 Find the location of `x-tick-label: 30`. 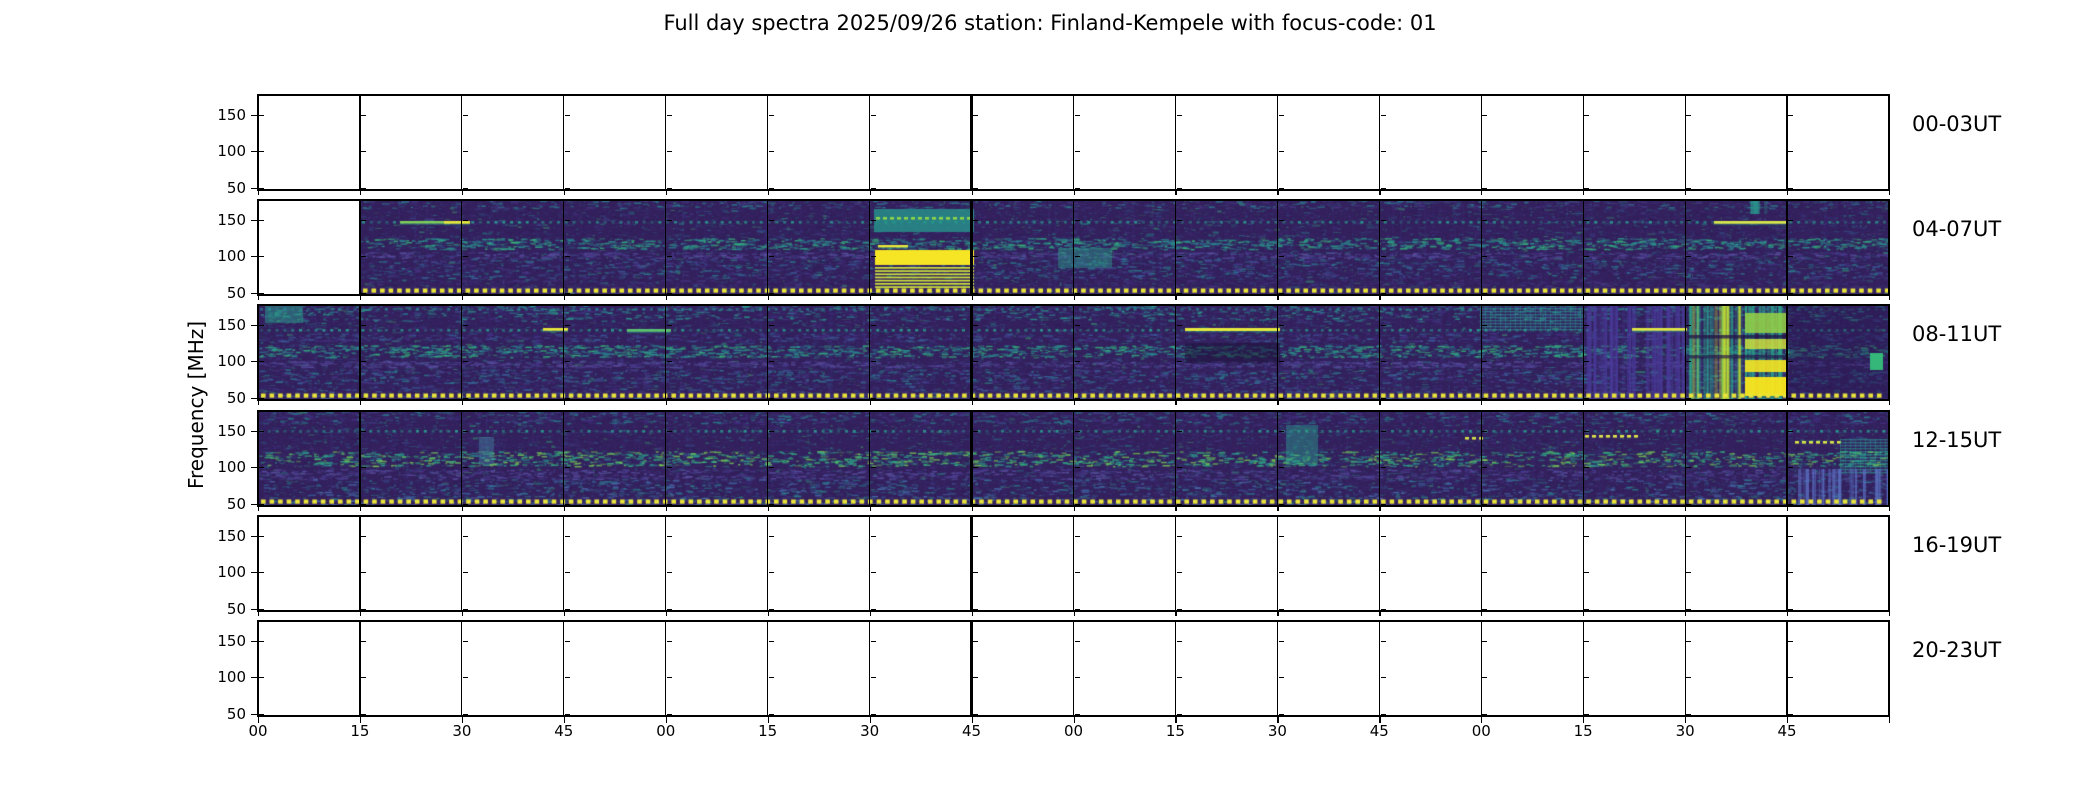

x-tick-label: 30 is located at coordinates (1685, 731).